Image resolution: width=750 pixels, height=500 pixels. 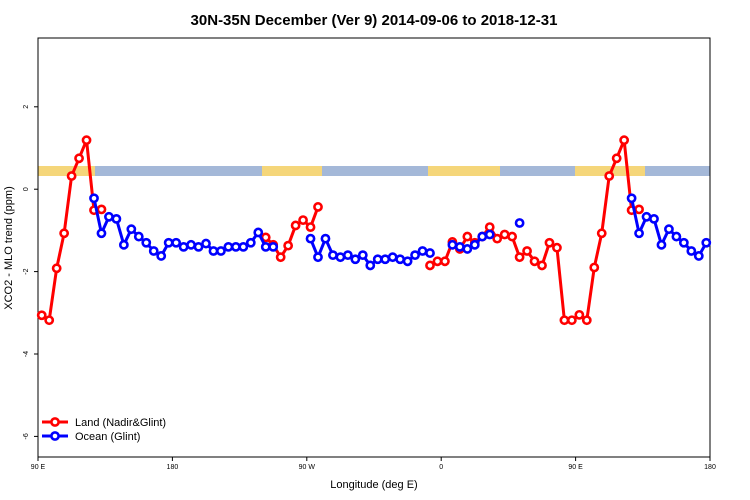 I want to click on y-tick-label: -6, so click(x=26, y=436).